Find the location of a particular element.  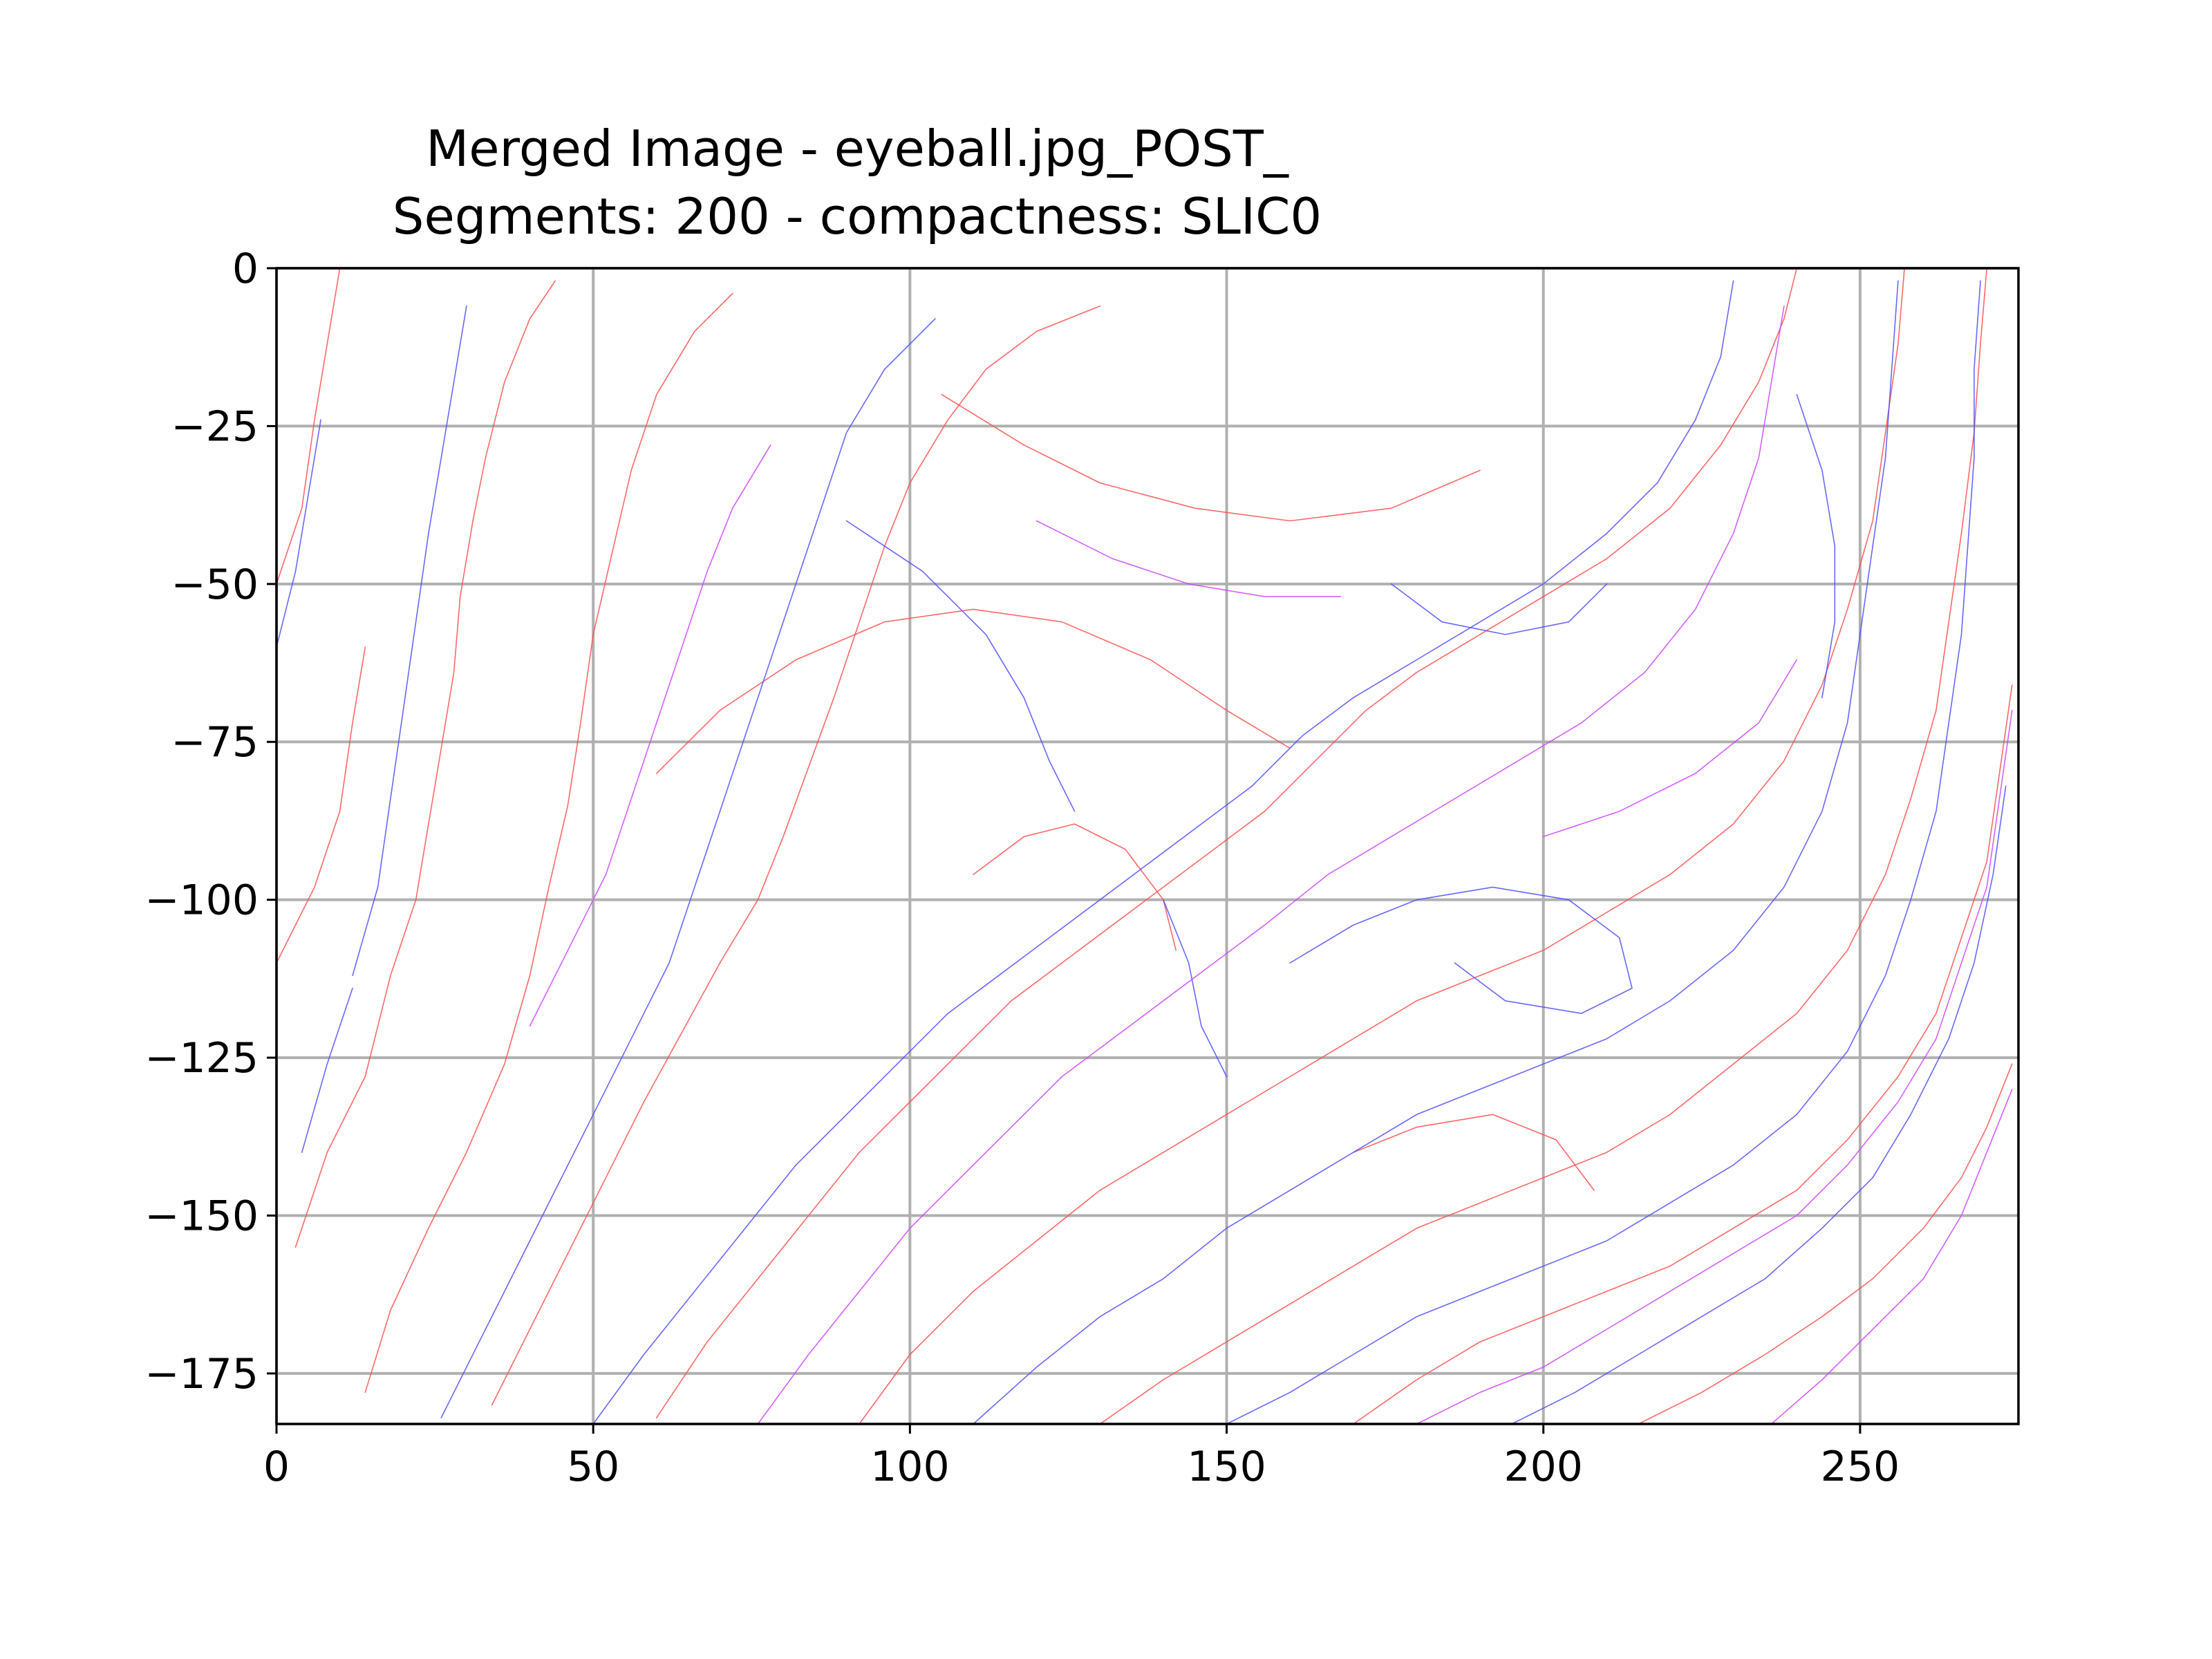

x-tick-label: 250 is located at coordinates (1860, 1467).